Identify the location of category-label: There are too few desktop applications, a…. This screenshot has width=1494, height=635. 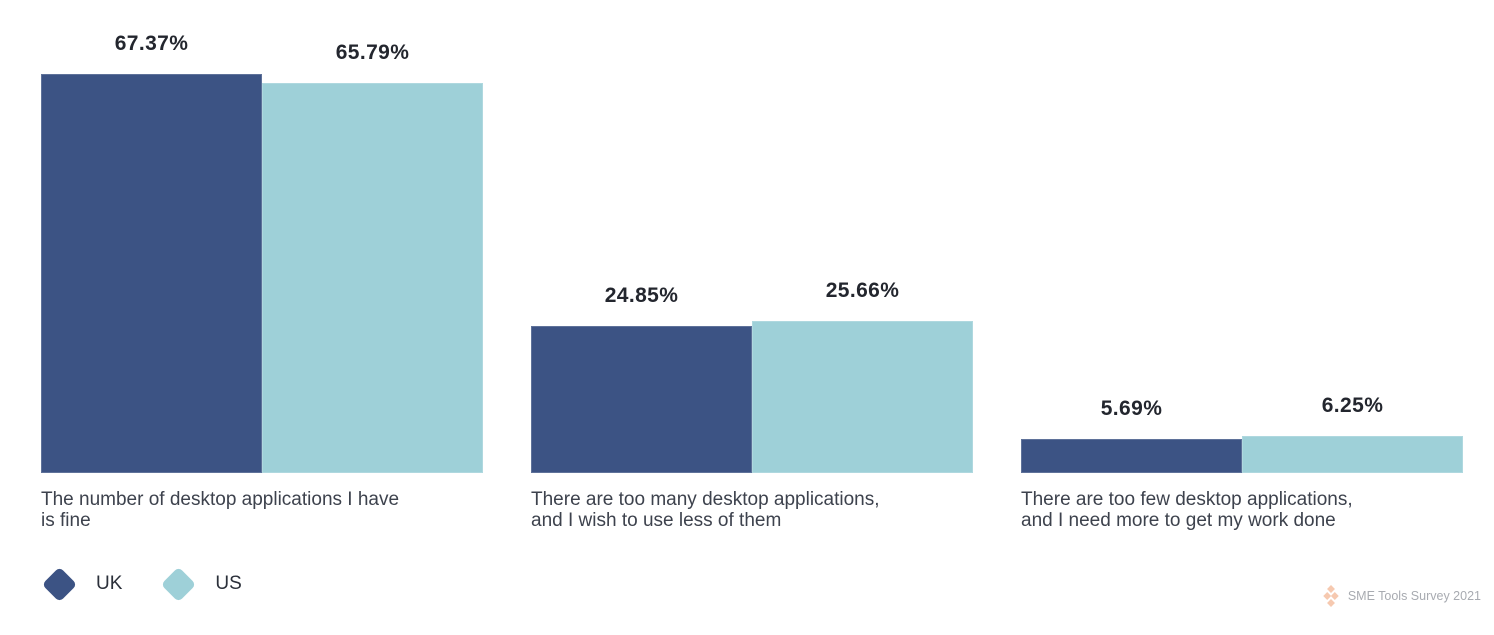
(1187, 510).